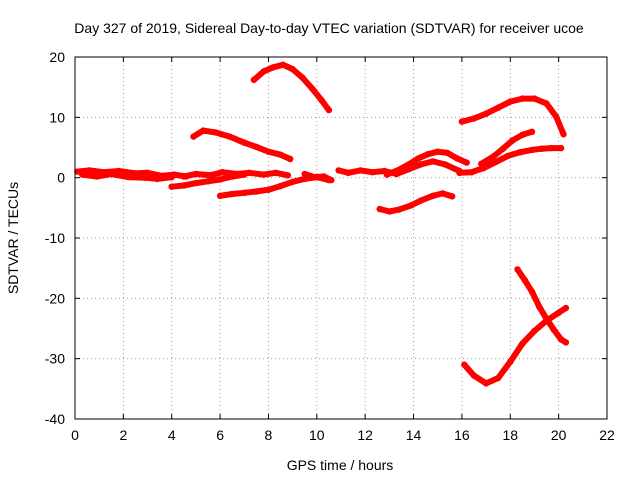 This screenshot has width=640, height=480. What do you see at coordinates (55, 419) in the screenshot?
I see `y-tick-label: -40` at bounding box center [55, 419].